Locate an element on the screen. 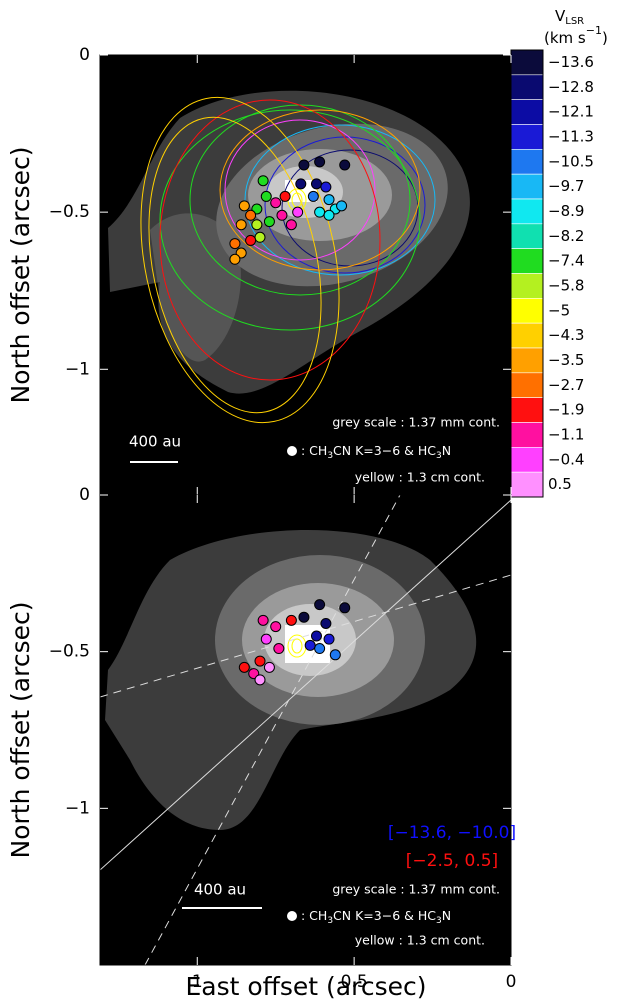 Image resolution: width=623 pixels, height=1004 pixels. scale-label: 400 au is located at coordinates (155, 442).